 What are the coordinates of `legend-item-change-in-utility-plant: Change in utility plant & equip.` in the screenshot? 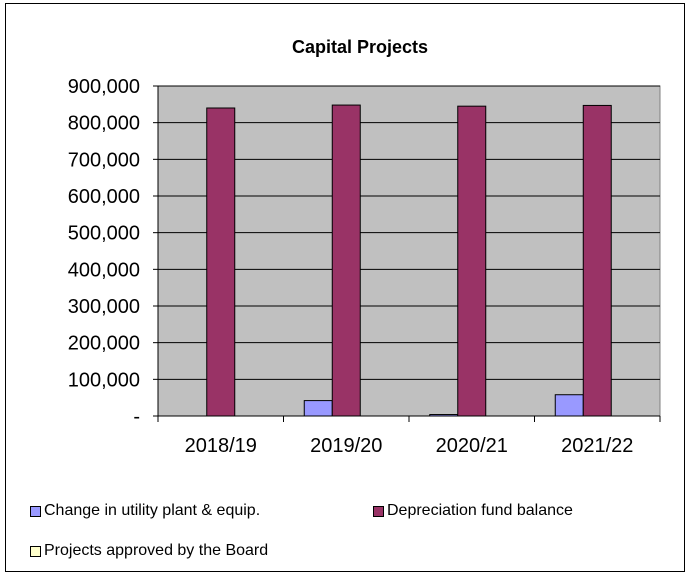 It's located at (145, 511).